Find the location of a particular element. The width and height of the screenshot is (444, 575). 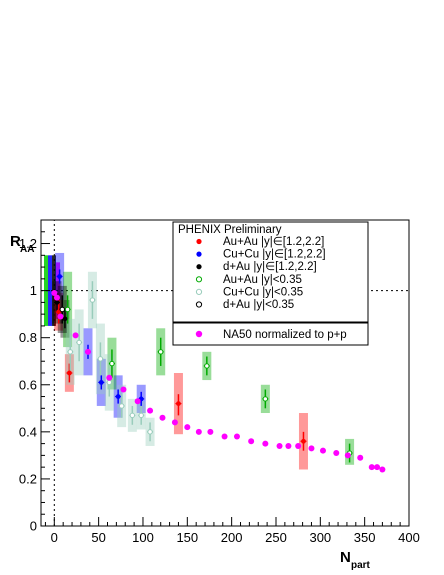

x-axis-title-main: N is located at coordinates (345, 557).